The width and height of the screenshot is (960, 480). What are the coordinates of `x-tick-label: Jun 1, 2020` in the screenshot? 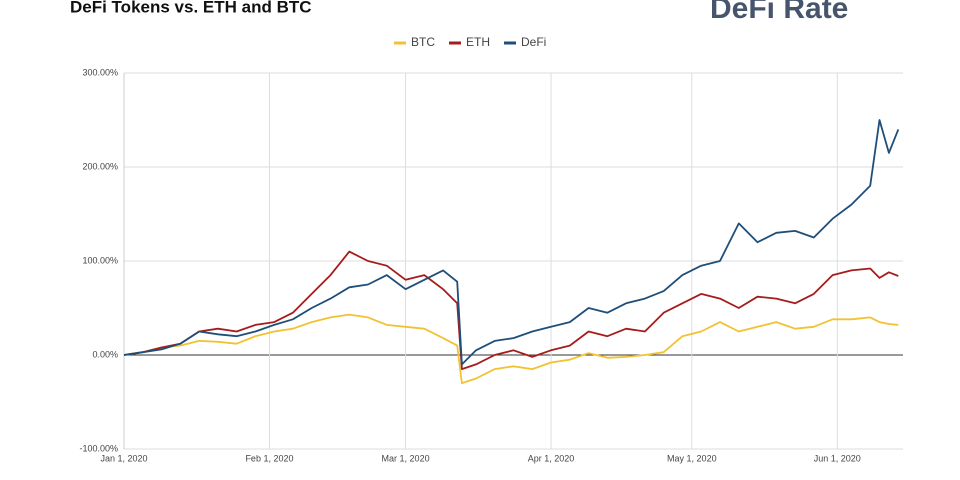 It's located at (837, 458).